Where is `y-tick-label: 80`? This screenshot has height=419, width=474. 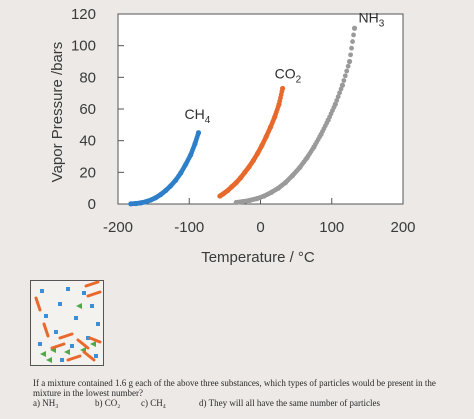
y-tick-label: 80 is located at coordinates (87, 77).